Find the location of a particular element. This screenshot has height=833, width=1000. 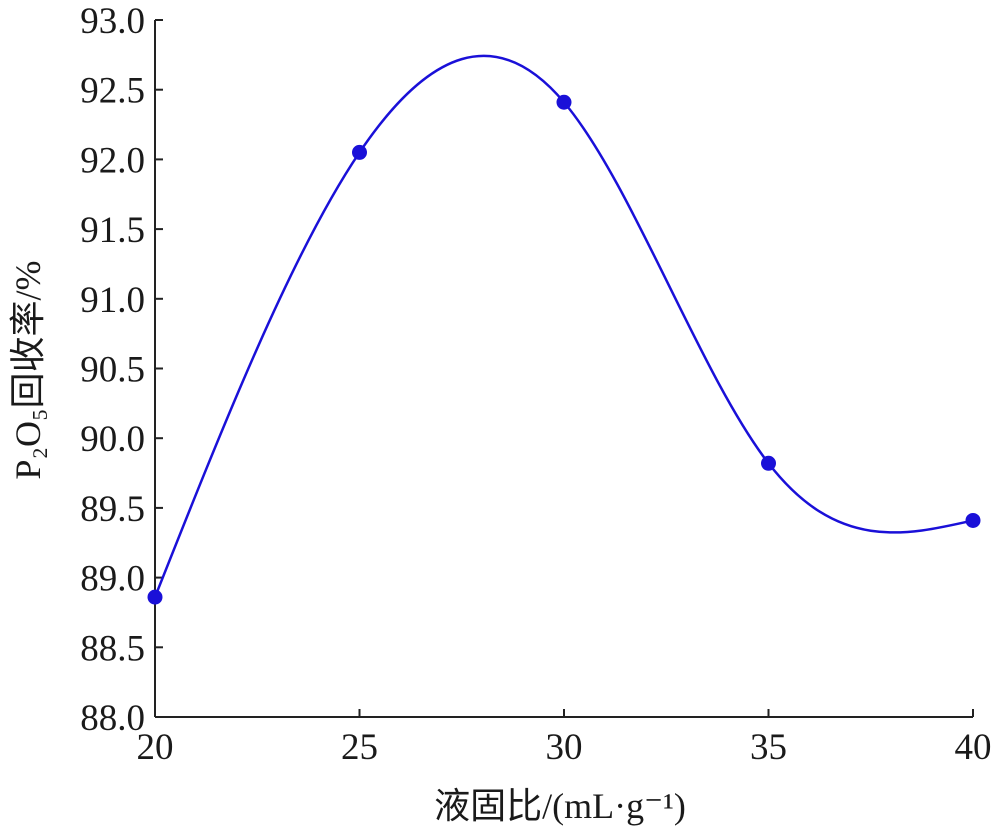

y-tick-label: 92.5 is located at coordinates (112, 91).